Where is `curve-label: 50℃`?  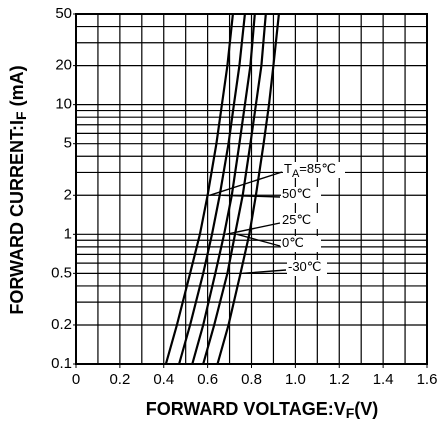 curve-label: 50℃ is located at coordinates (296, 193).